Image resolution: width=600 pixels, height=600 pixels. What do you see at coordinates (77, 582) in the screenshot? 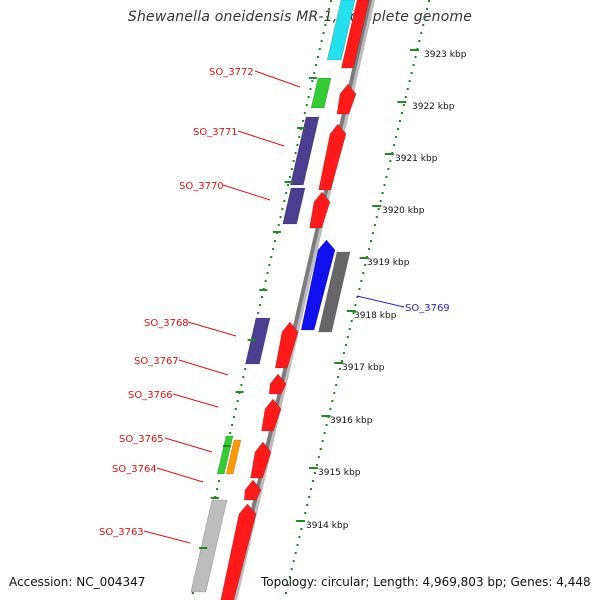
I see `accession-text: Accession: NC_004347` at bounding box center [77, 582].